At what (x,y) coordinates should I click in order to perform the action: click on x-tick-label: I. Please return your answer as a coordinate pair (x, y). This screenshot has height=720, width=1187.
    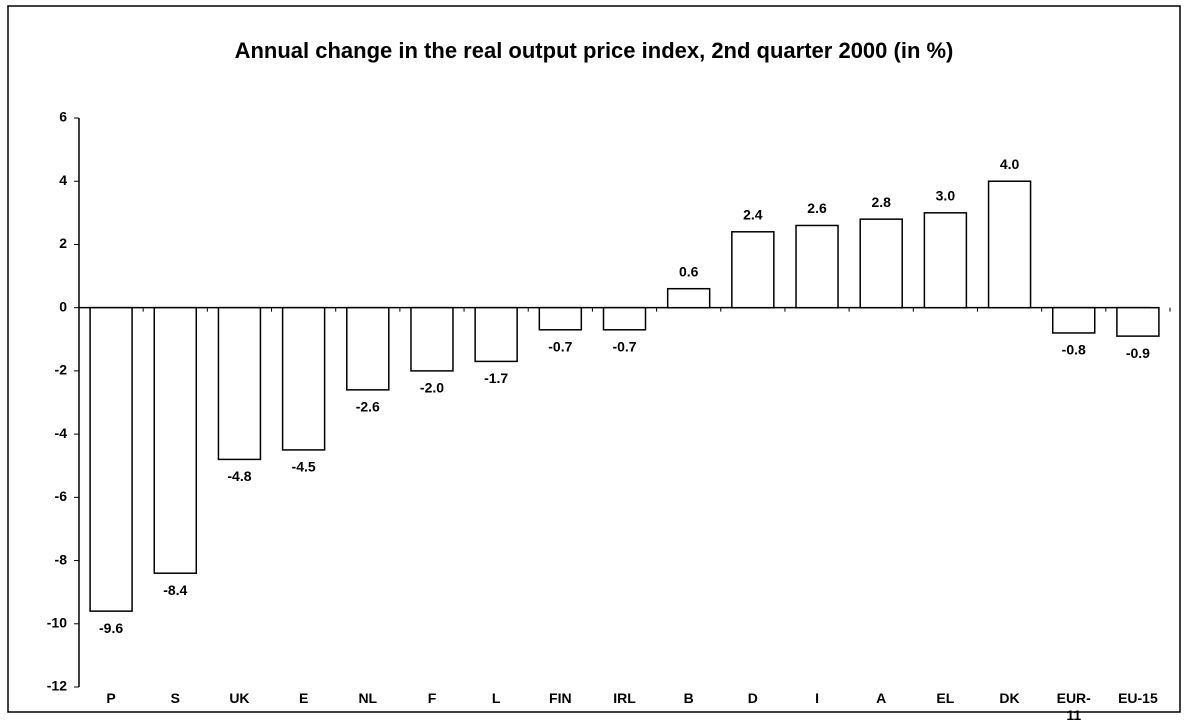
    Looking at the image, I should click on (817, 698).